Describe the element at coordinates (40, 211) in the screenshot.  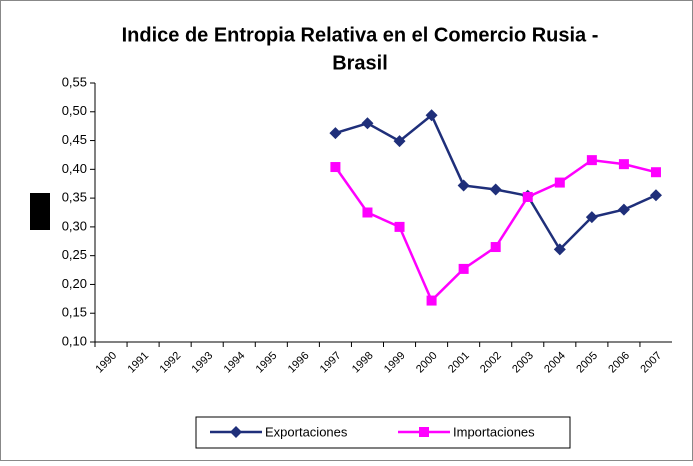
I see `redacted-axis-label` at that location.